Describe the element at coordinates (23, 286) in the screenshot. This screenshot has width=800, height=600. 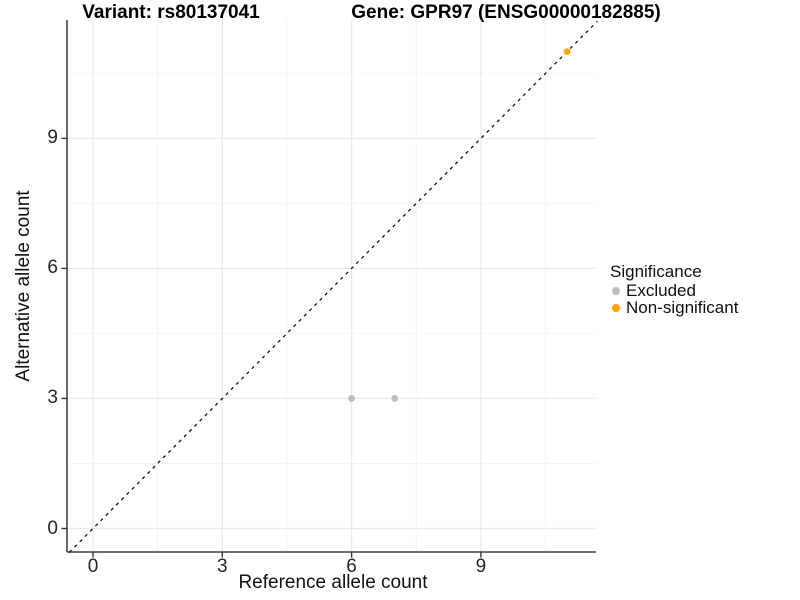
I see `y-axis-title: Alternative allele count` at that location.